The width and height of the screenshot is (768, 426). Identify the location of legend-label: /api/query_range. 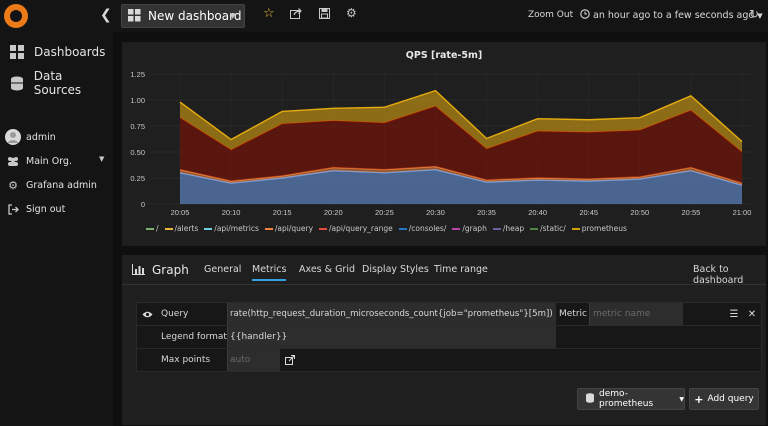
(361, 228).